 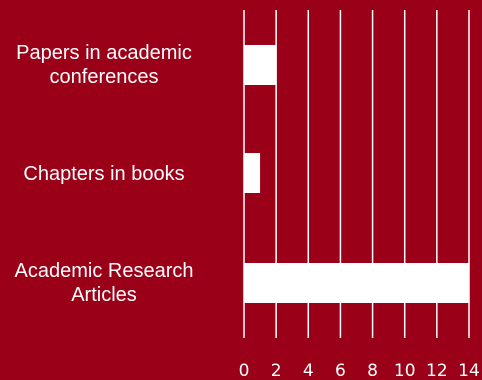 I want to click on x-axis-ticks: 0 2 4 6 8 10 12 14, so click(x=359, y=370).